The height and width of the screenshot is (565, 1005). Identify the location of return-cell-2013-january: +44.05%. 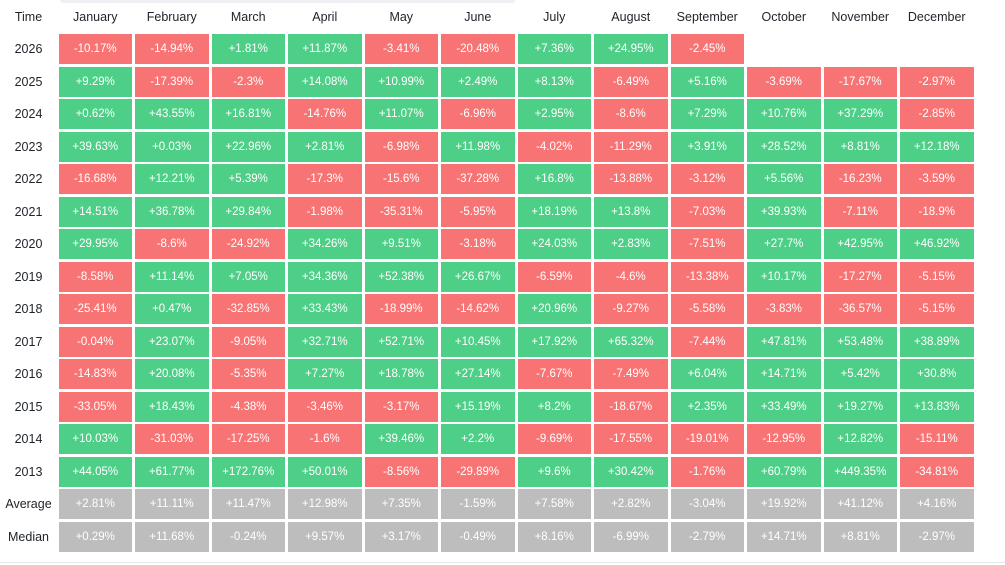
(95, 471).